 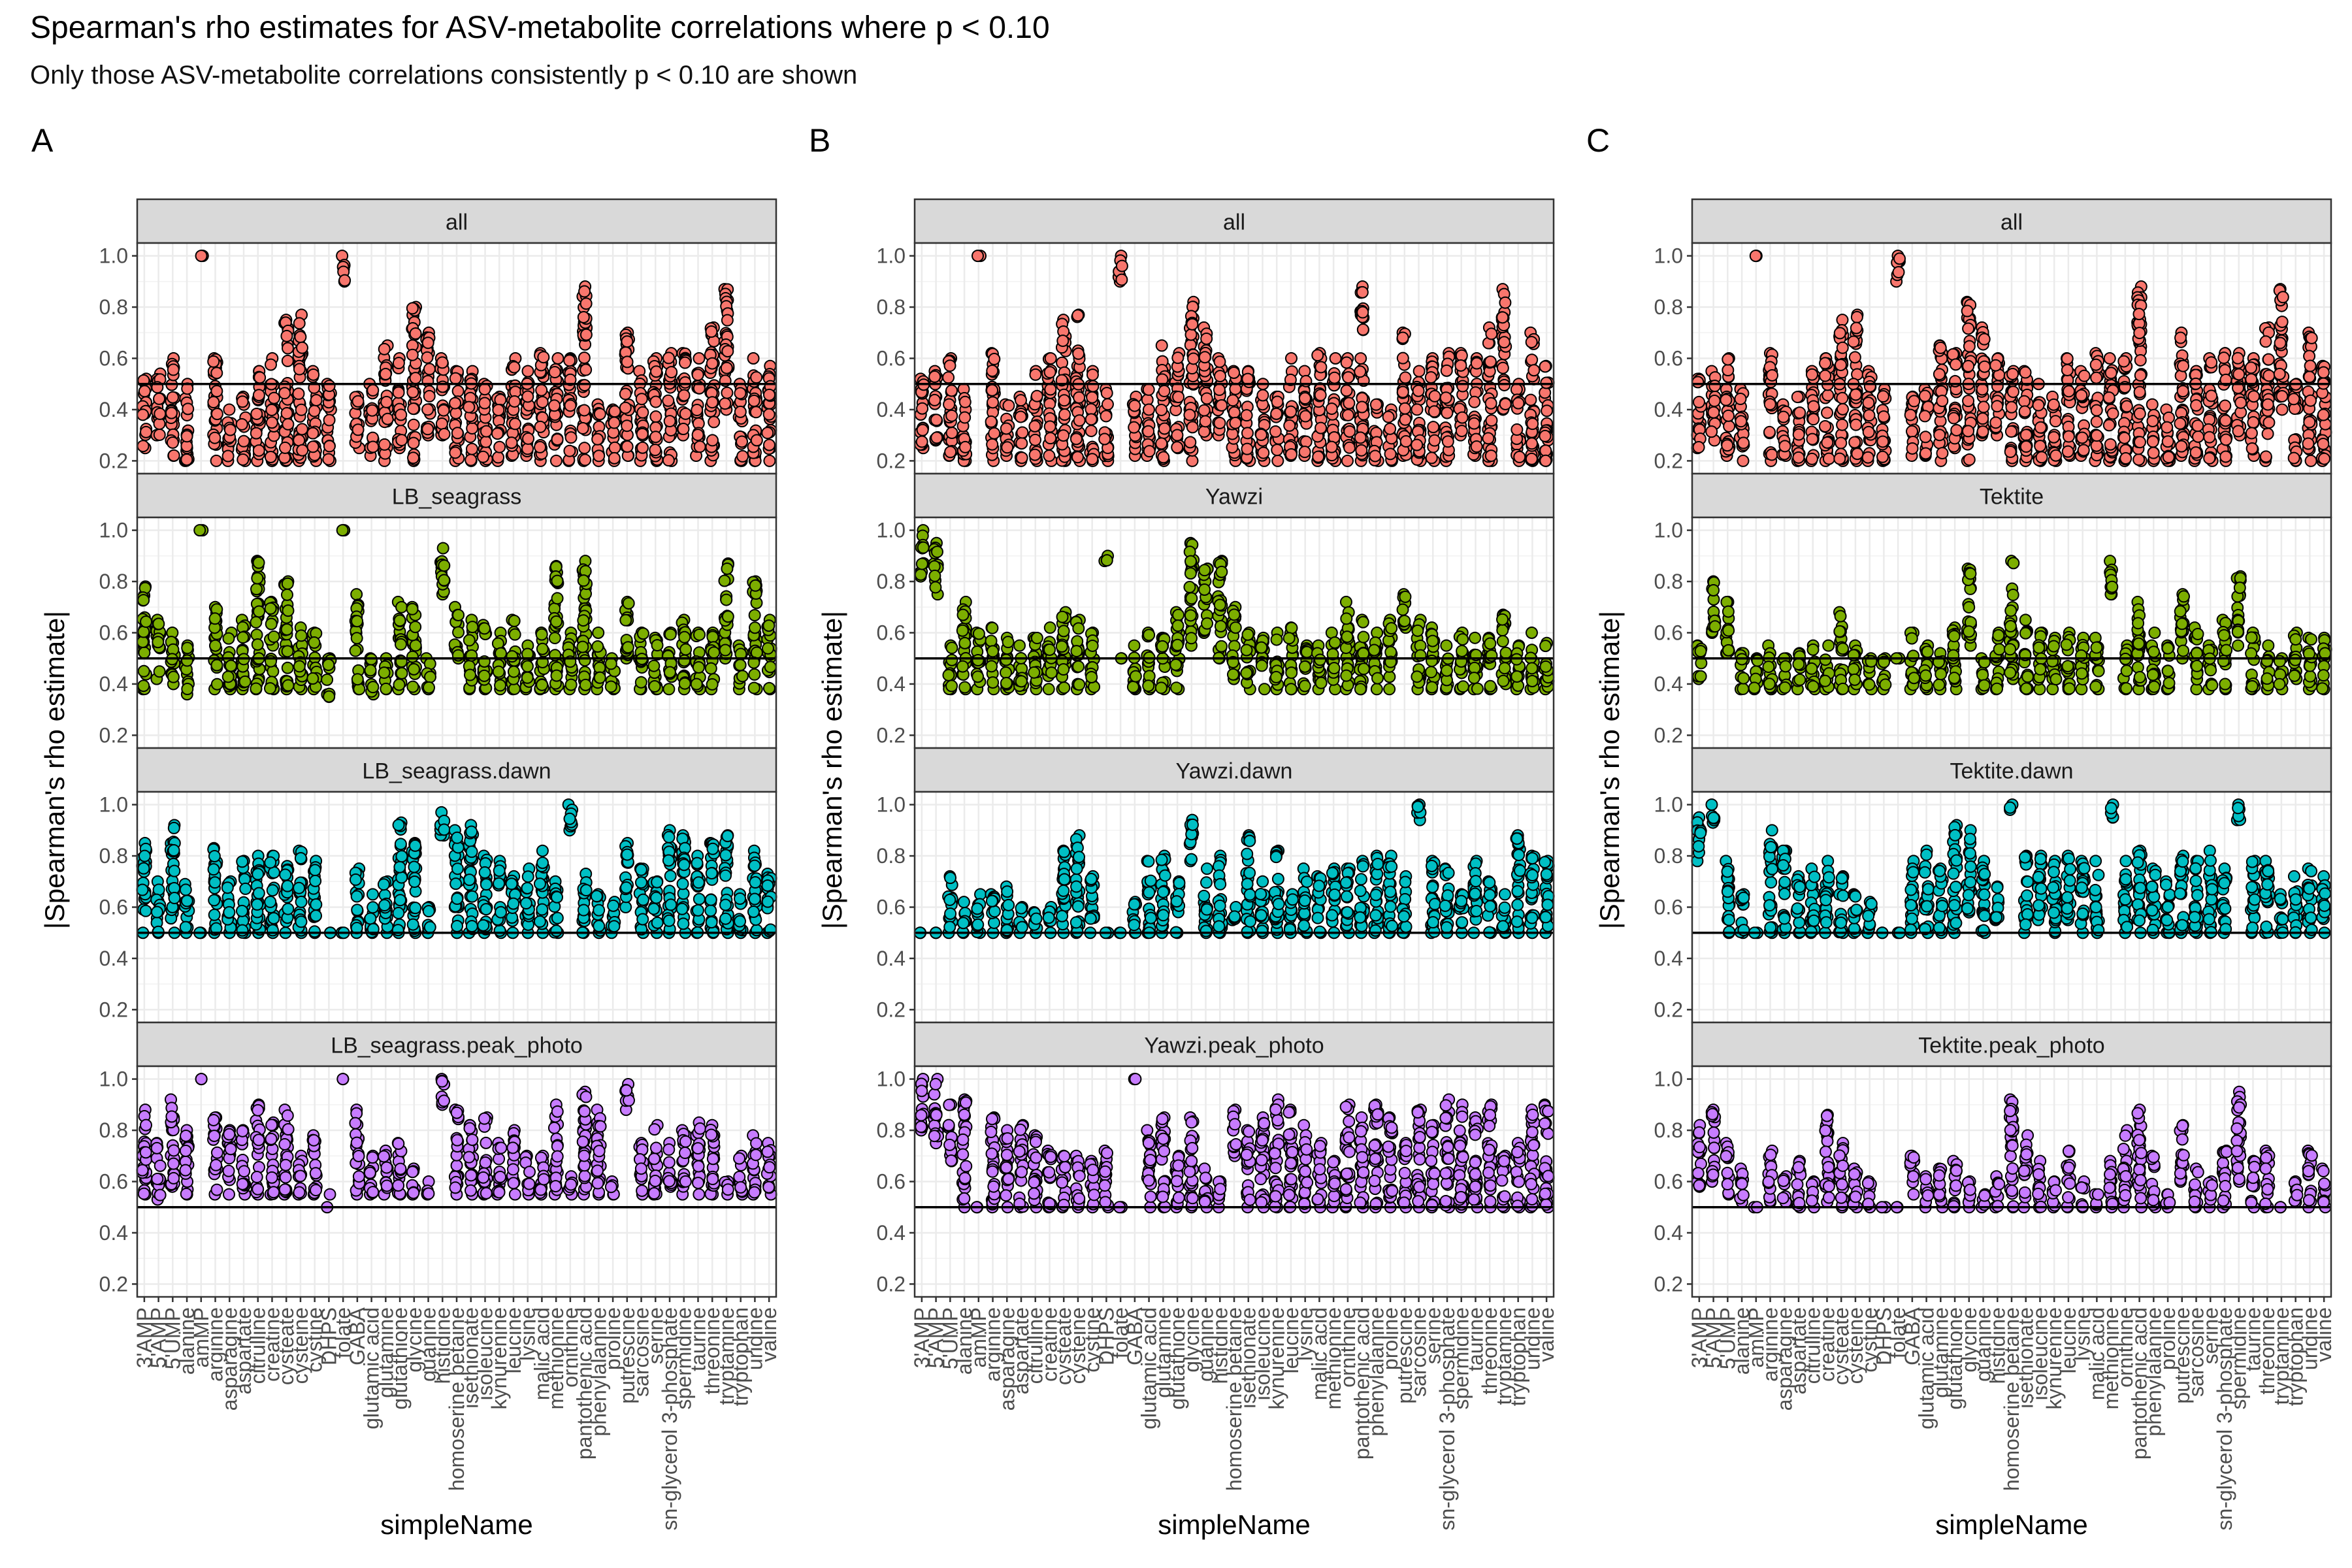 I want to click on x-axis-label: simpleName, so click(x=456, y=1524).